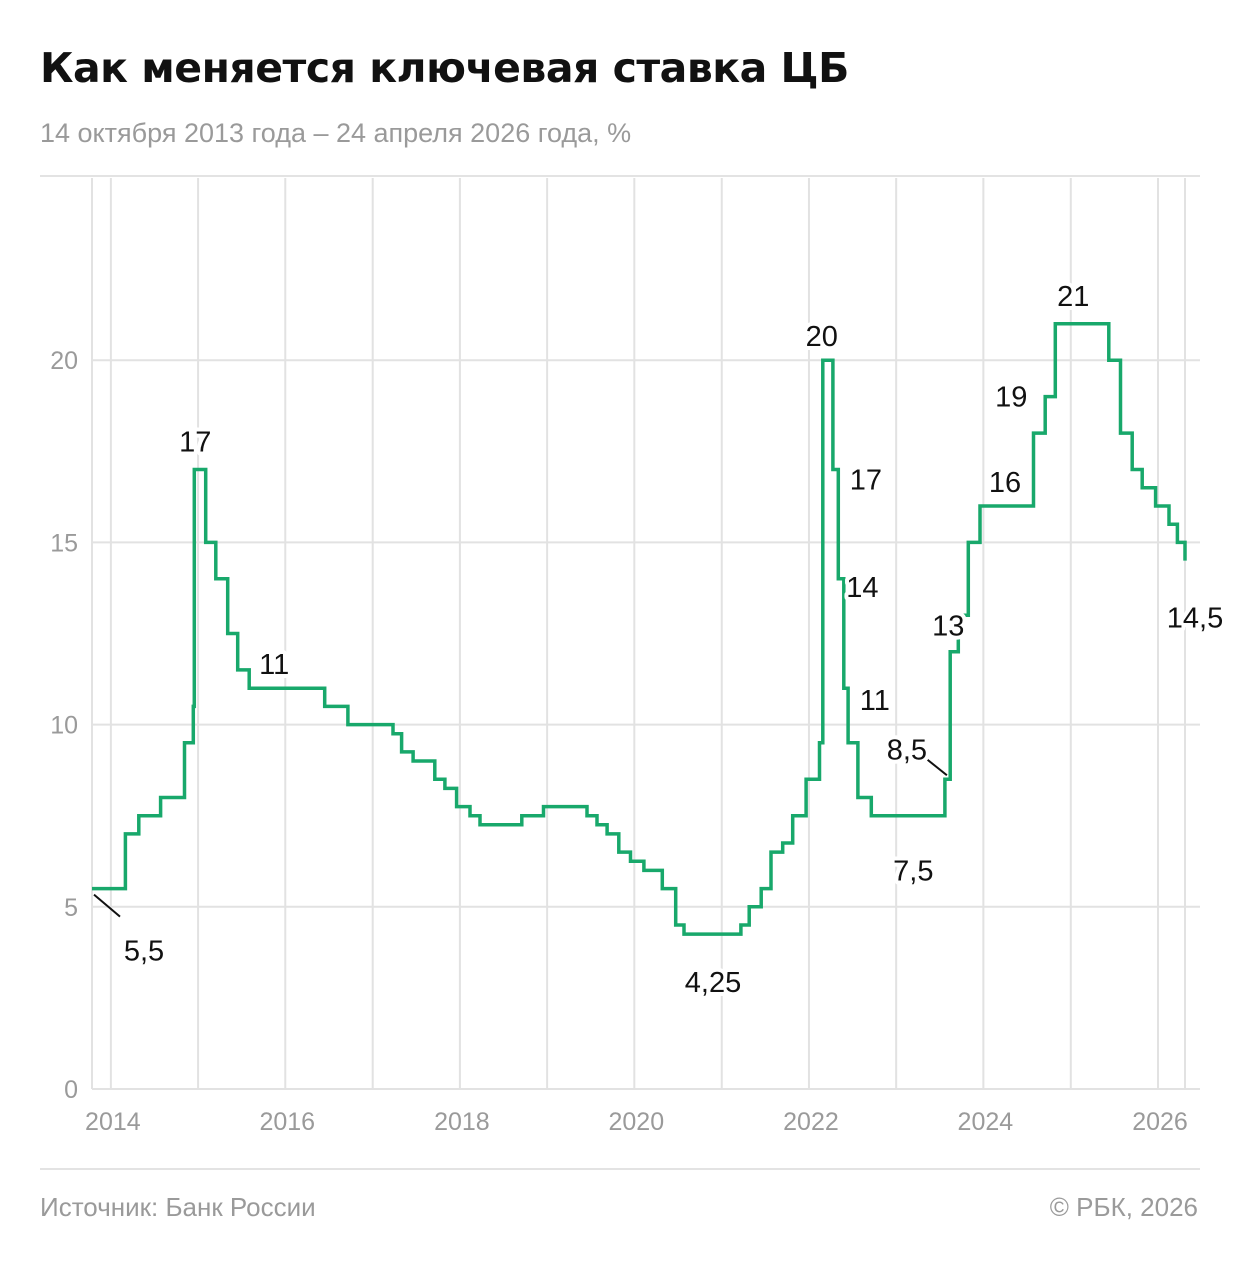 The height and width of the screenshot is (1266, 1240). I want to click on y-tick-label: 20, so click(64, 361).